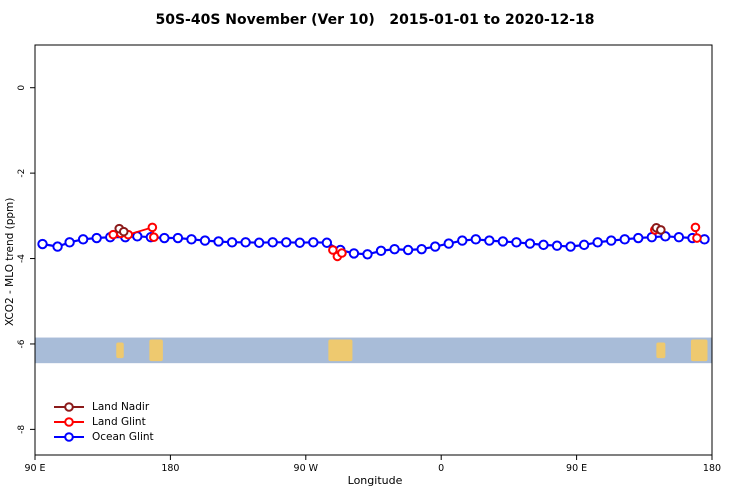 This screenshot has width=750, height=500. Describe the element at coordinates (375, 480) in the screenshot. I see `x-axis-label: Longitude` at that location.